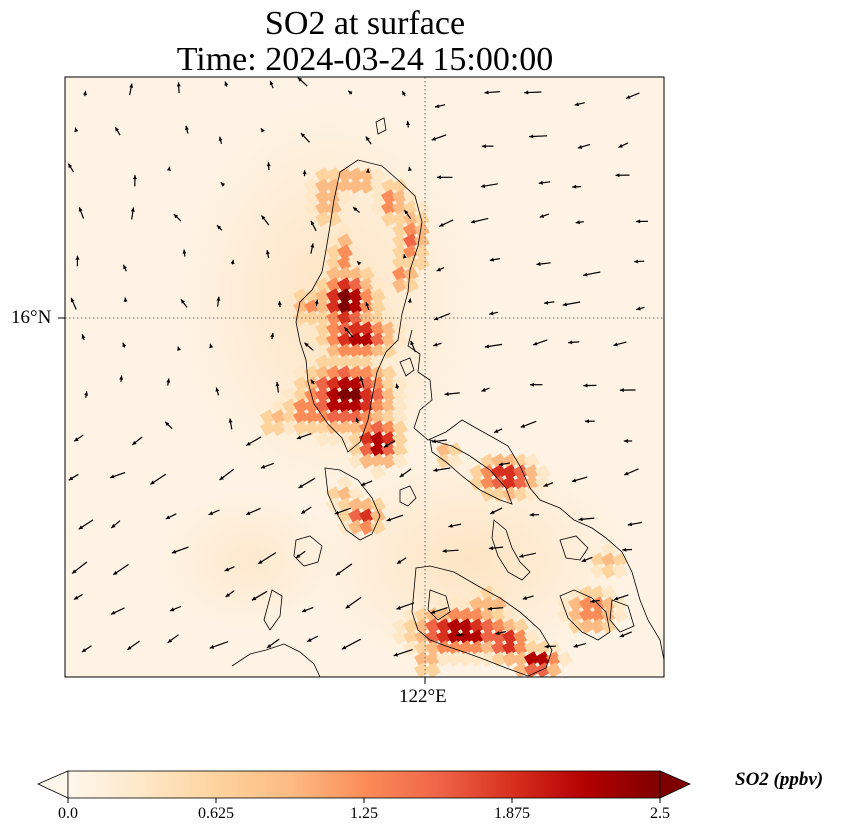  I want to click on latitude-tick-label: 16°N, so click(31, 317).